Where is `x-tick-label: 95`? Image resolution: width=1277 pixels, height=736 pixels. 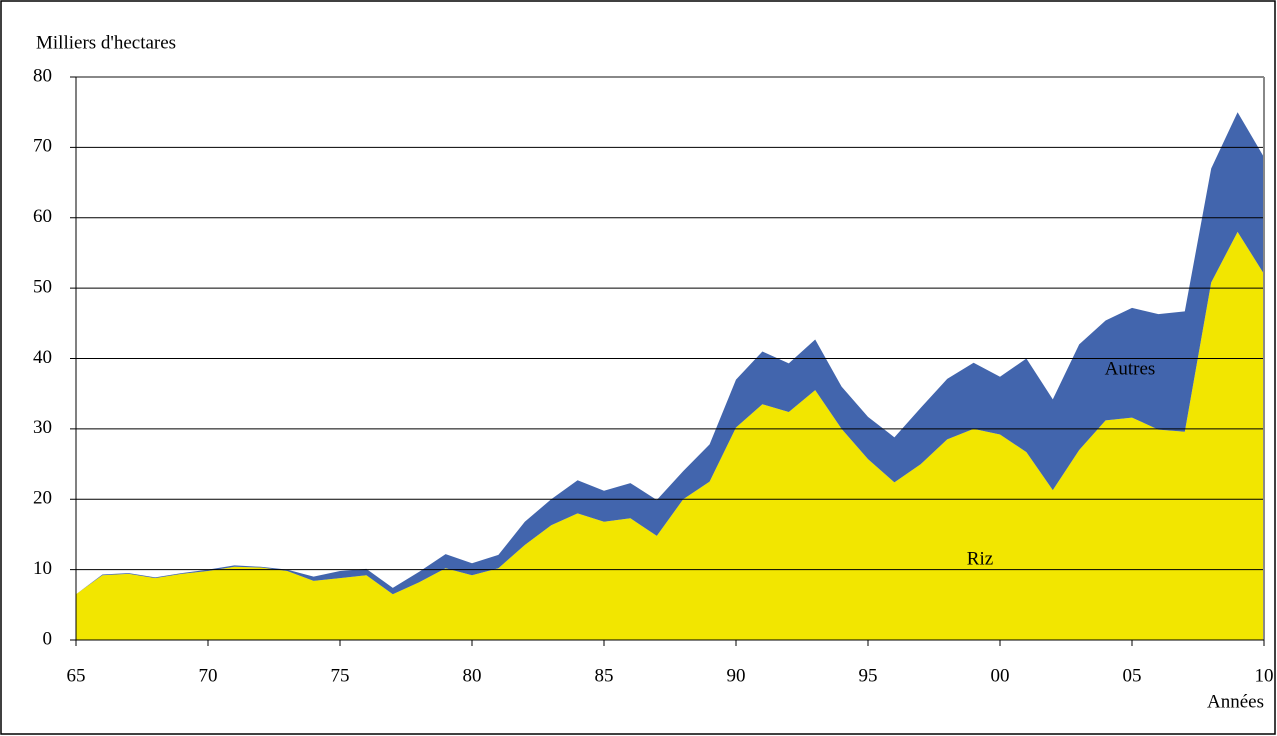
x-tick-label: 95 is located at coordinates (868, 675).